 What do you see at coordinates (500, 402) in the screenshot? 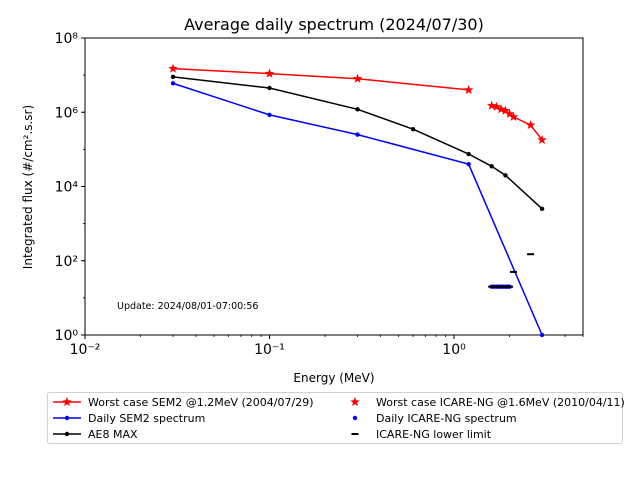
I see `legend-label: Worst case ICARE-NG @1.6MeV (2010/04/11)` at bounding box center [500, 402].